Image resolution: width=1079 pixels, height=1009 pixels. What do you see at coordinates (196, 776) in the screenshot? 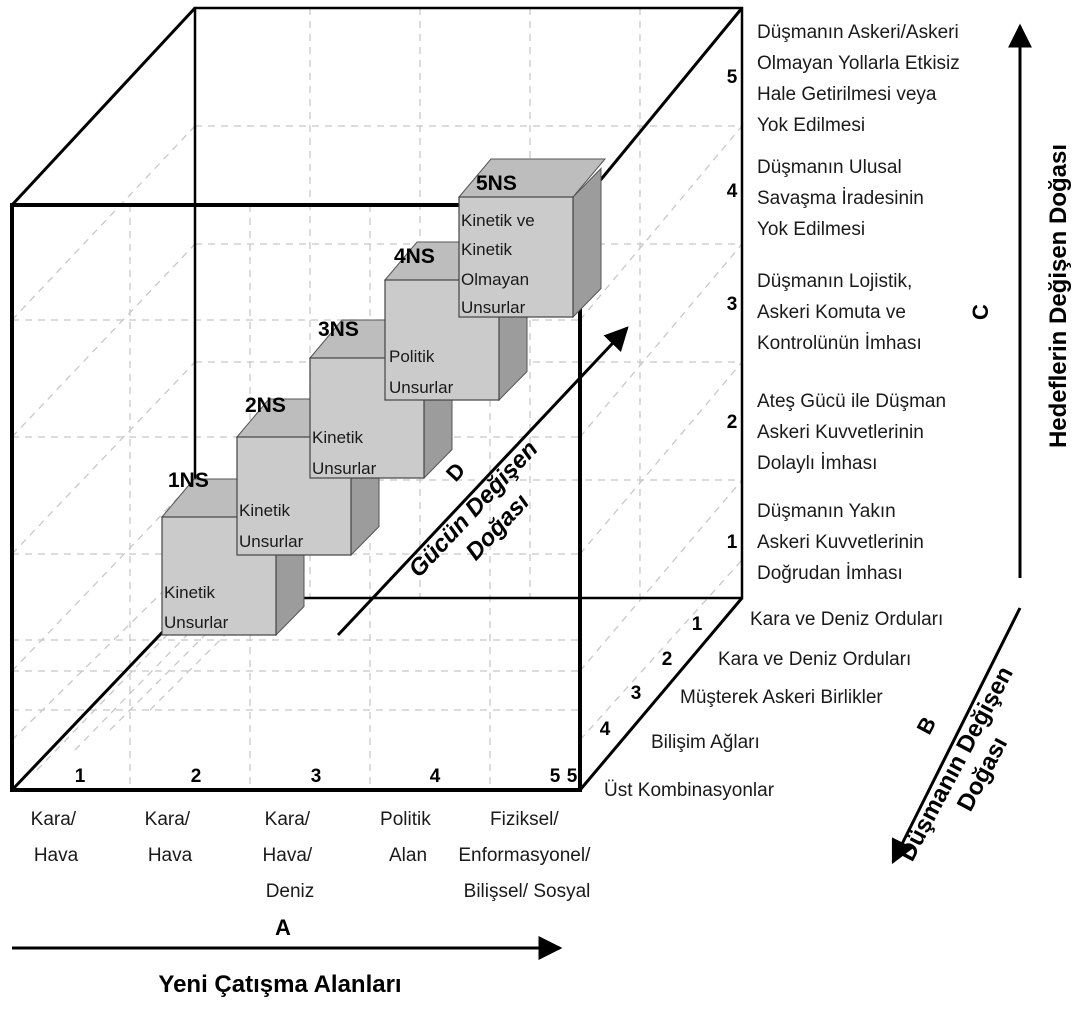
I see `axis-a-num-2: 2` at bounding box center [196, 776].